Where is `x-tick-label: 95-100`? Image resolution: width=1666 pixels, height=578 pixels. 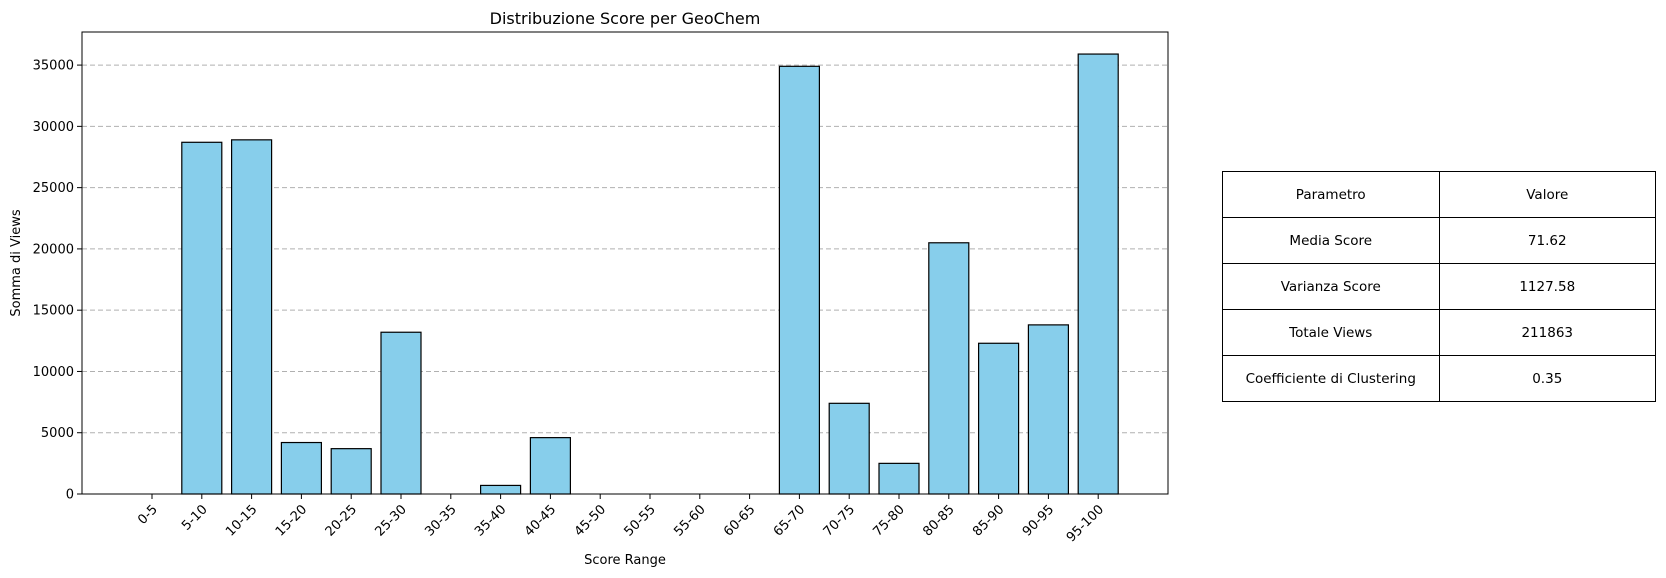 x-tick-label: 95-100 is located at coordinates (1085, 523).